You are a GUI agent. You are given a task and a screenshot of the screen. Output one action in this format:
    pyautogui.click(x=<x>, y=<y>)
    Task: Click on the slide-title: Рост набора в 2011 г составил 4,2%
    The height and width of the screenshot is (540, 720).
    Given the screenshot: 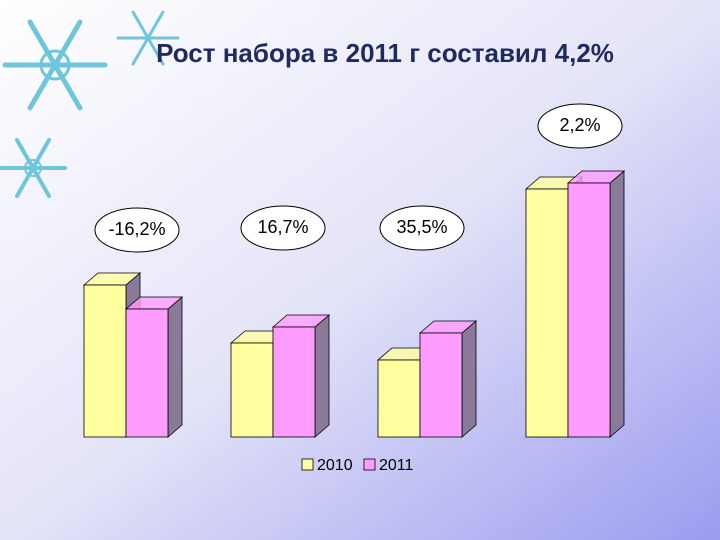 What is the action you would take?
    pyautogui.click(x=385, y=53)
    